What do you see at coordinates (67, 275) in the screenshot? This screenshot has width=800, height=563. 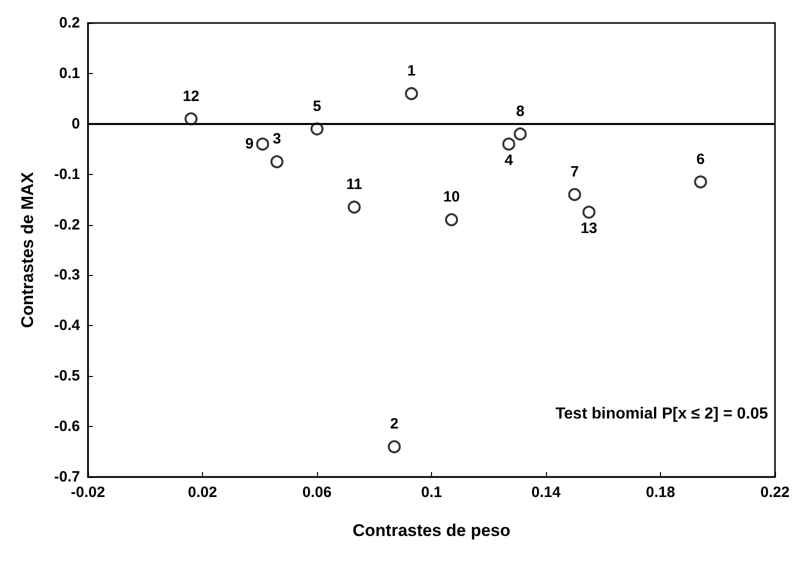 I see `y-tick-label: -0.3` at bounding box center [67, 275].